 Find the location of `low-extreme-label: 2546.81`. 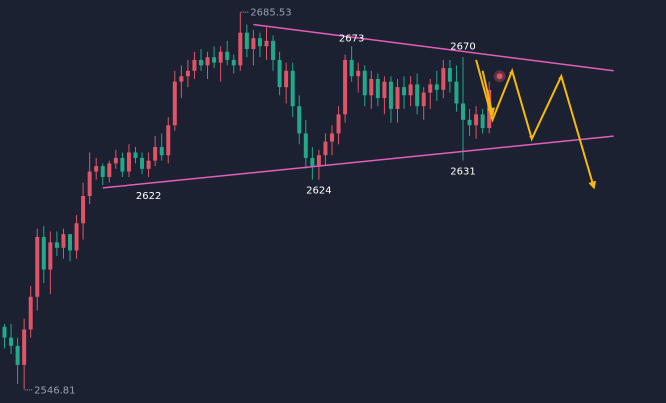

low-extreme-label: 2546.81 is located at coordinates (54, 390).